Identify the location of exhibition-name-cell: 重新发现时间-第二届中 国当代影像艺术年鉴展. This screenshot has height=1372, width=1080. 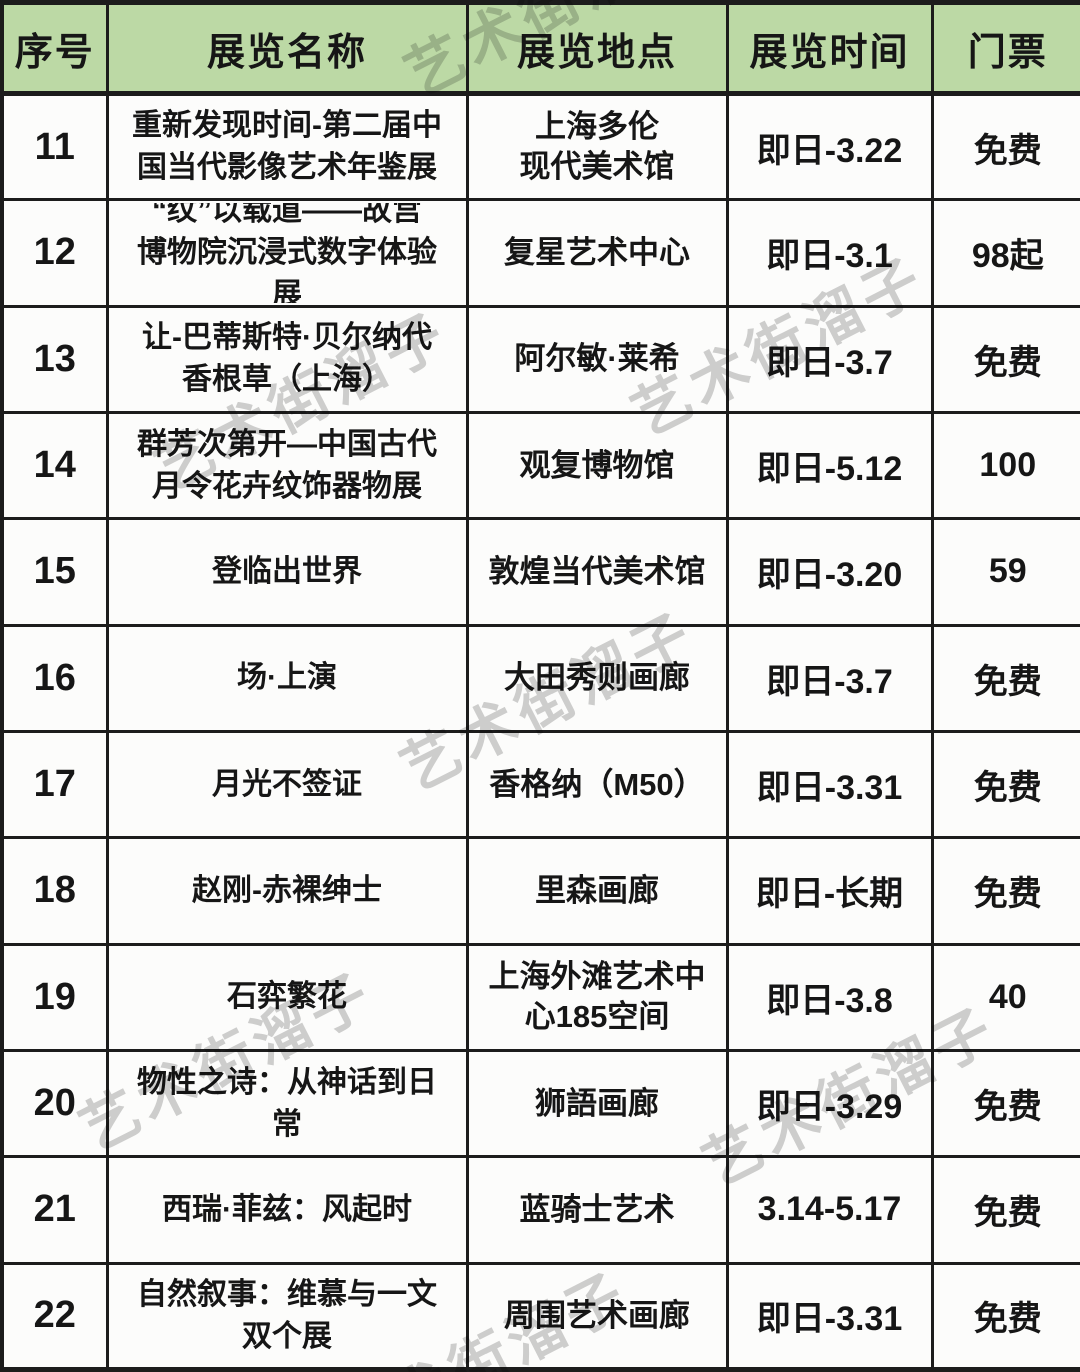
(287, 146).